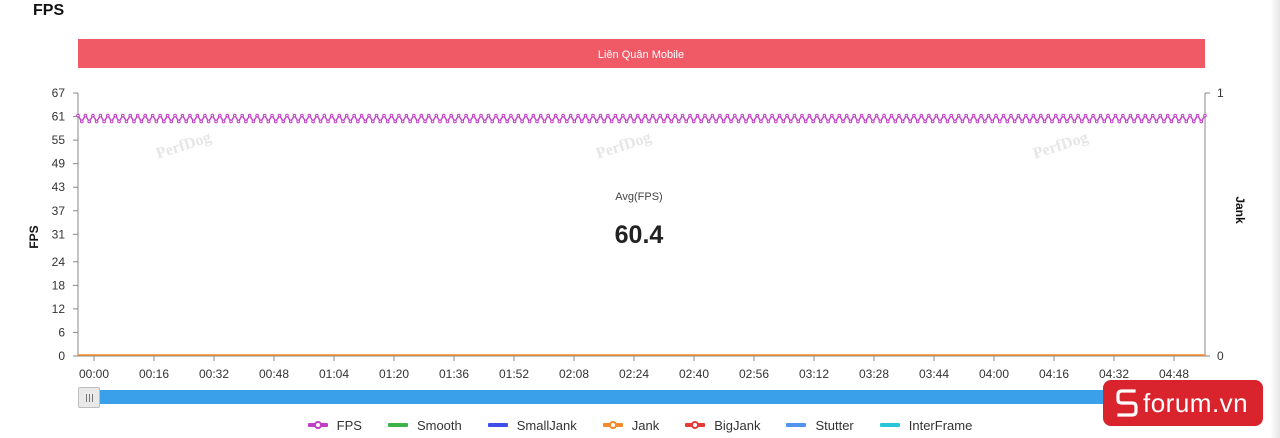 The height and width of the screenshot is (438, 1280). What do you see at coordinates (59, 164) in the screenshot?
I see `y-tick-label: 49` at bounding box center [59, 164].